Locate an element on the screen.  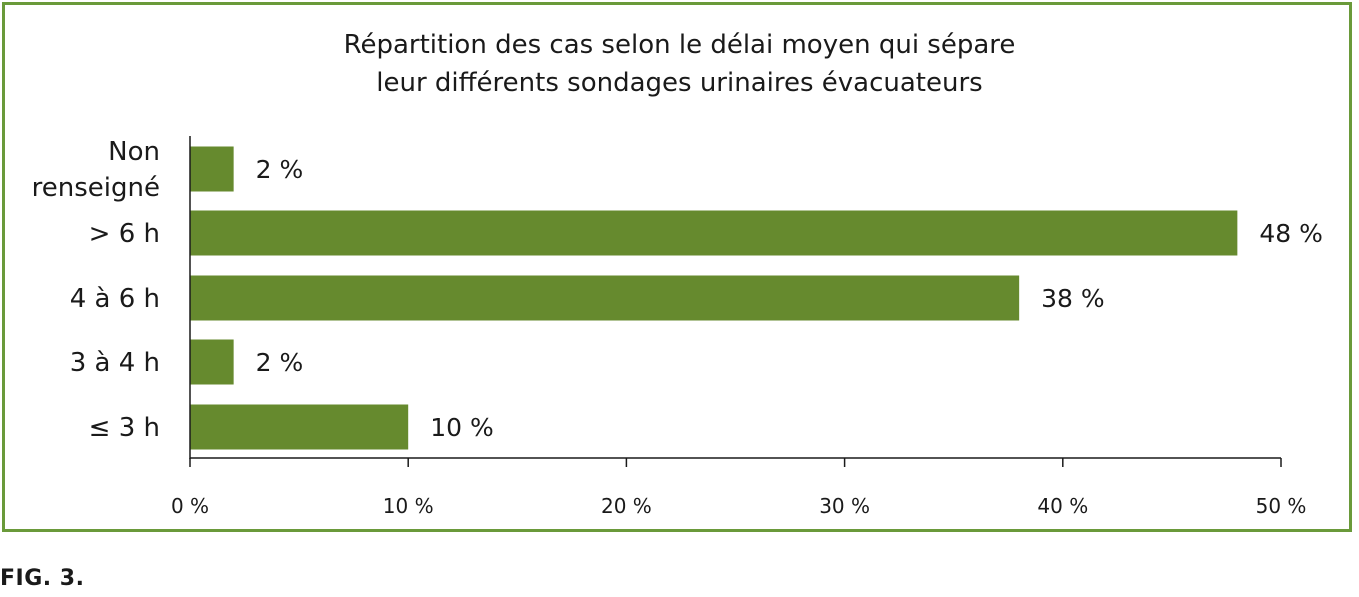
value-label: 10 % is located at coordinates (462, 427).